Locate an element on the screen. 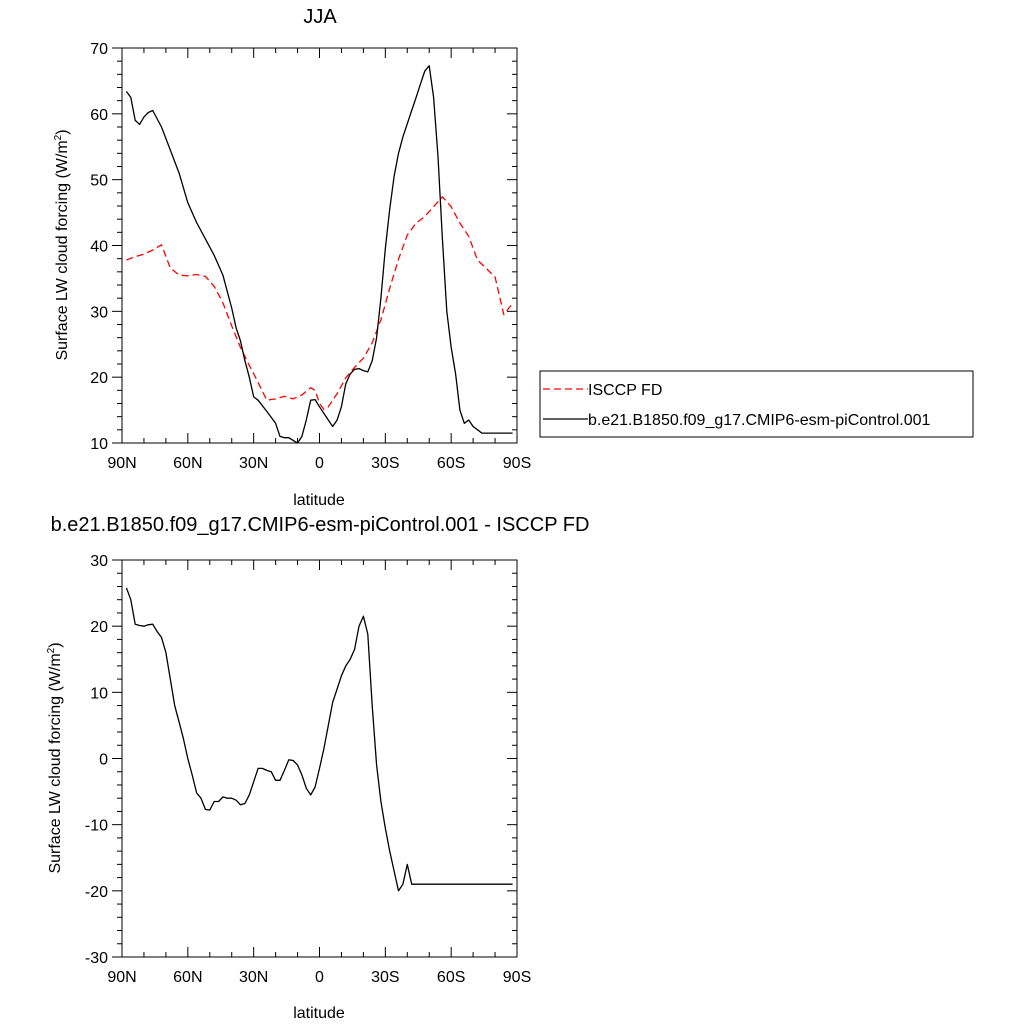  y-tick-label: -20 is located at coordinates (96, 892).